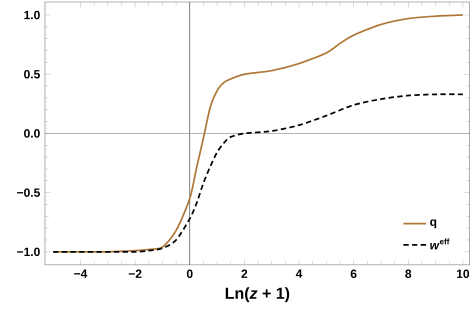 The width and height of the screenshot is (474, 322). I want to click on x-tick-label: 6, so click(353, 274).